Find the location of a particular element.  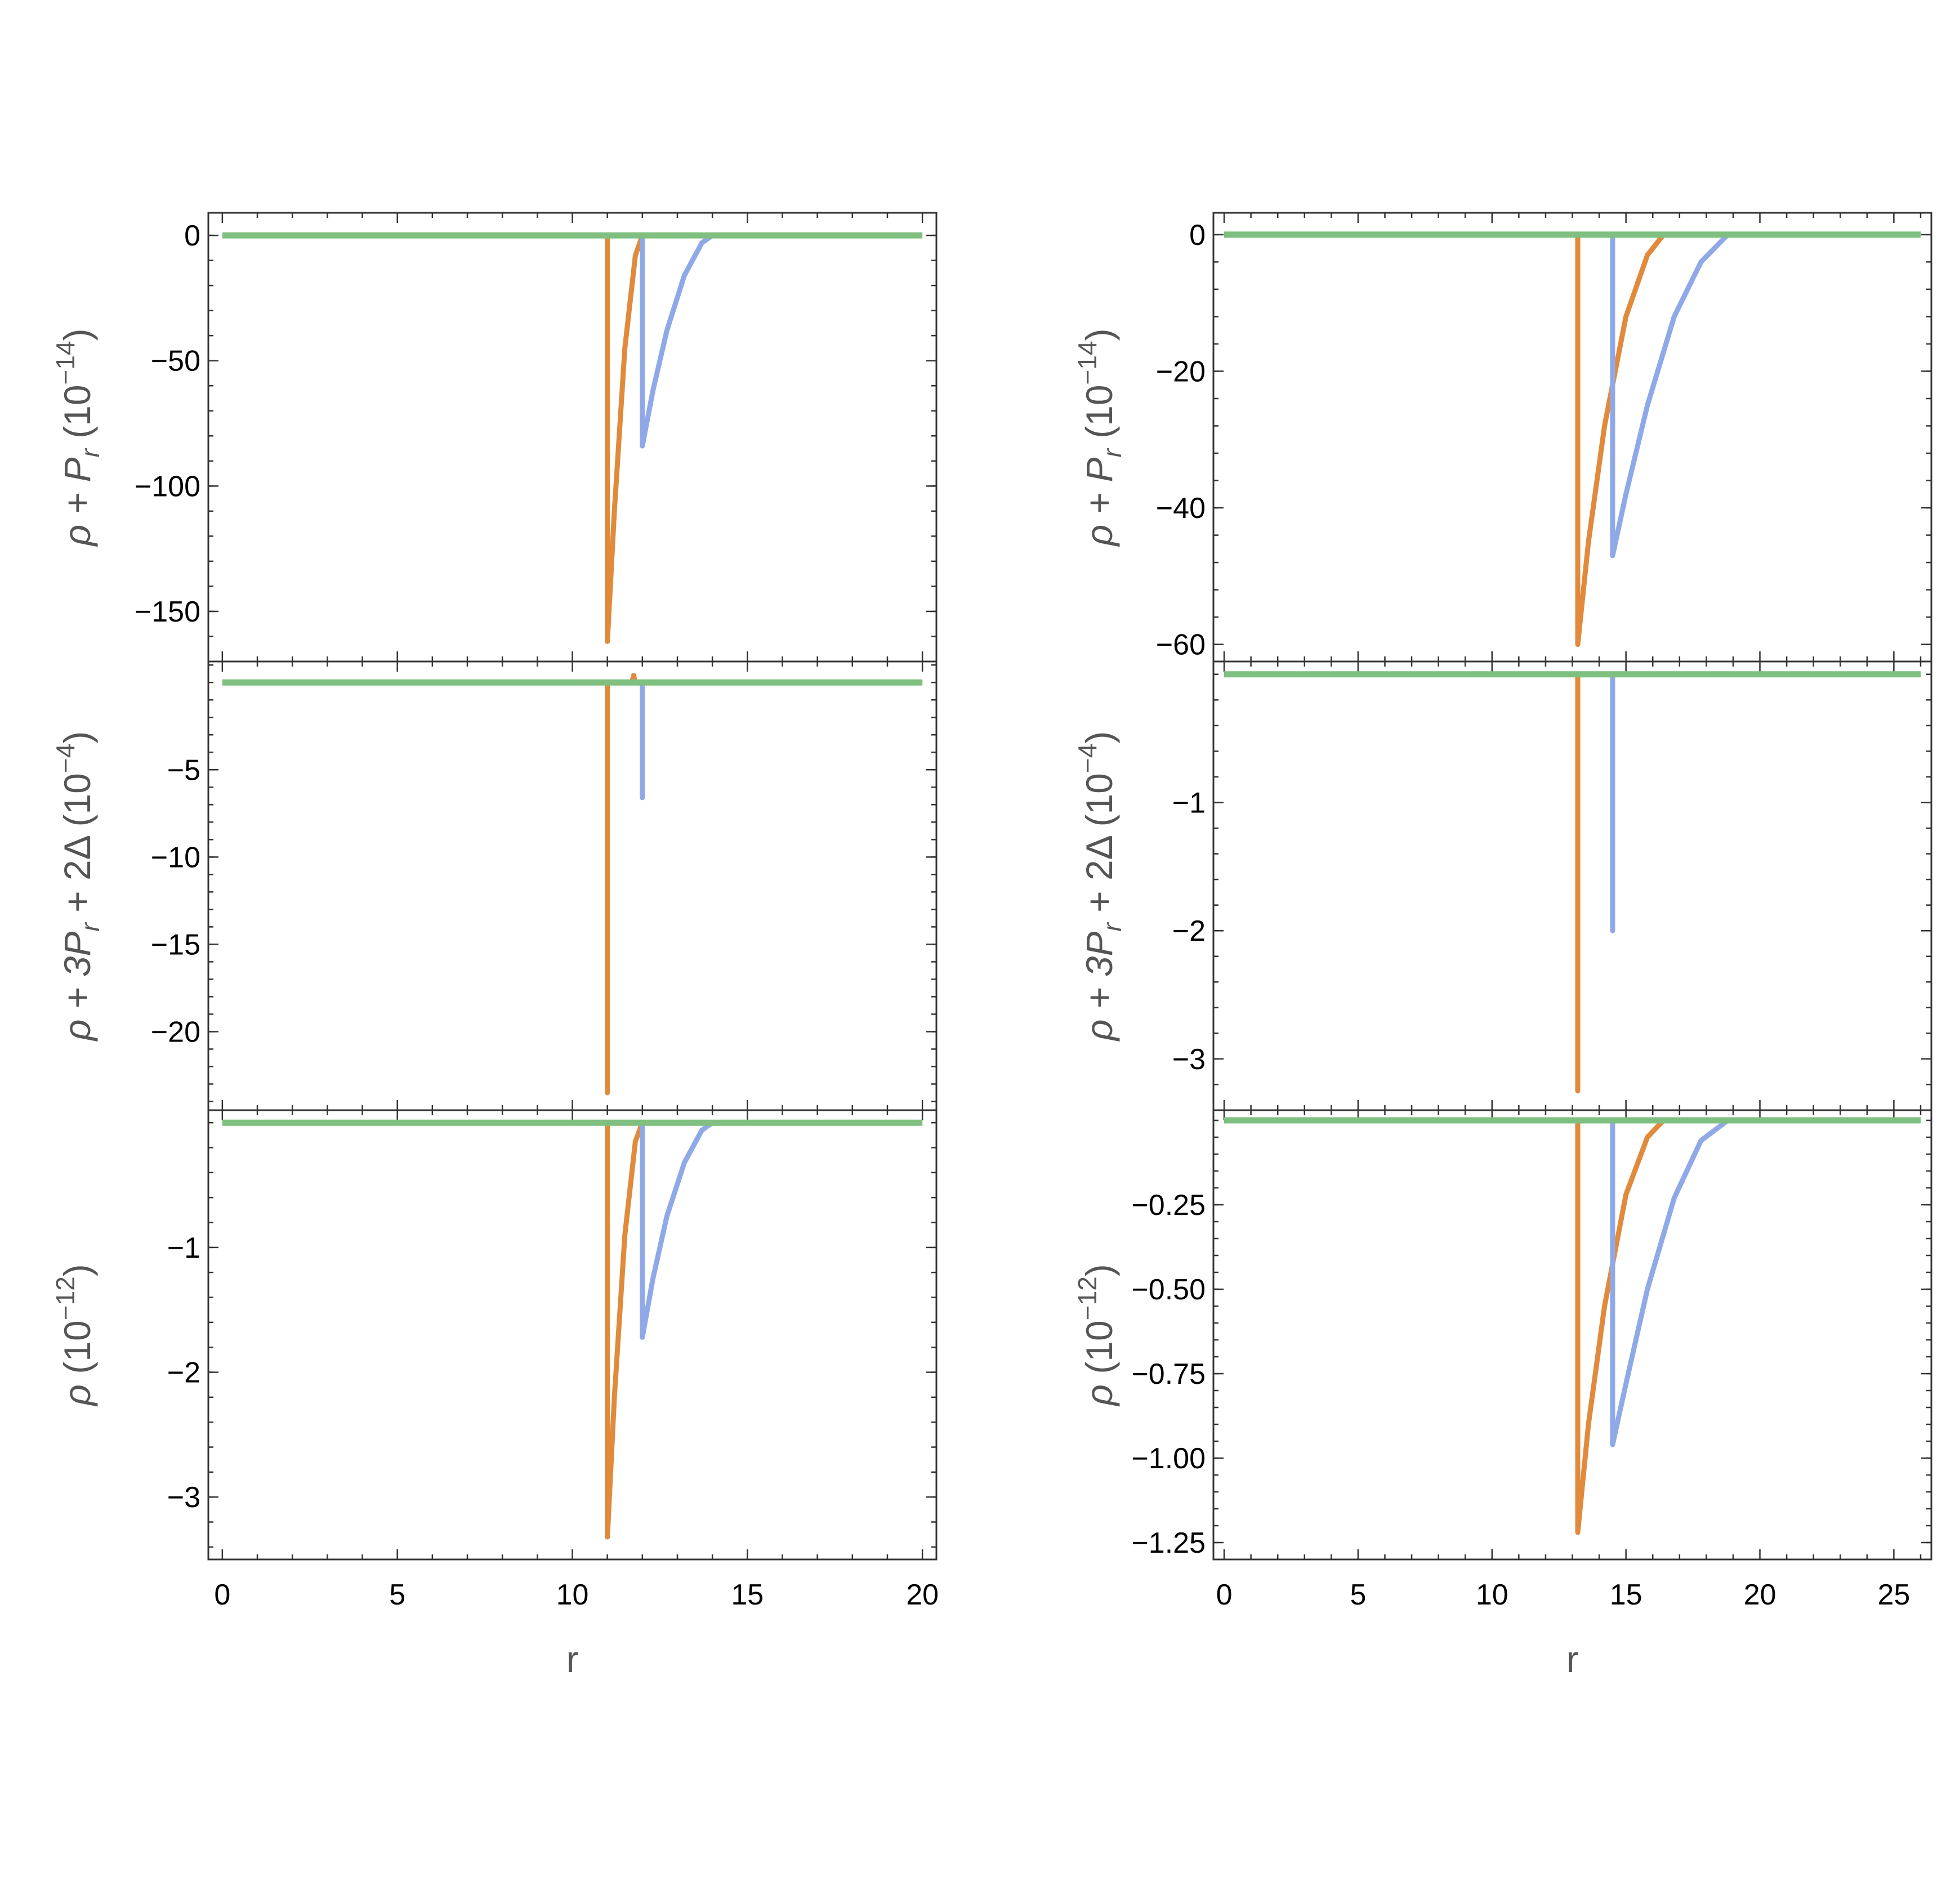

y-tick-label: −100 is located at coordinates (167, 486).